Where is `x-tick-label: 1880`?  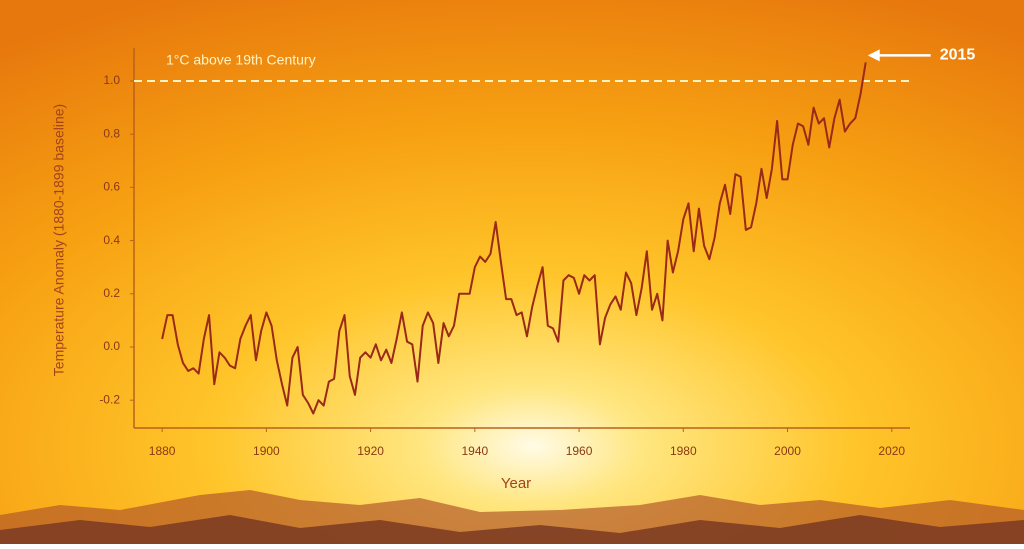
x-tick-label: 1880 is located at coordinates (162, 451).